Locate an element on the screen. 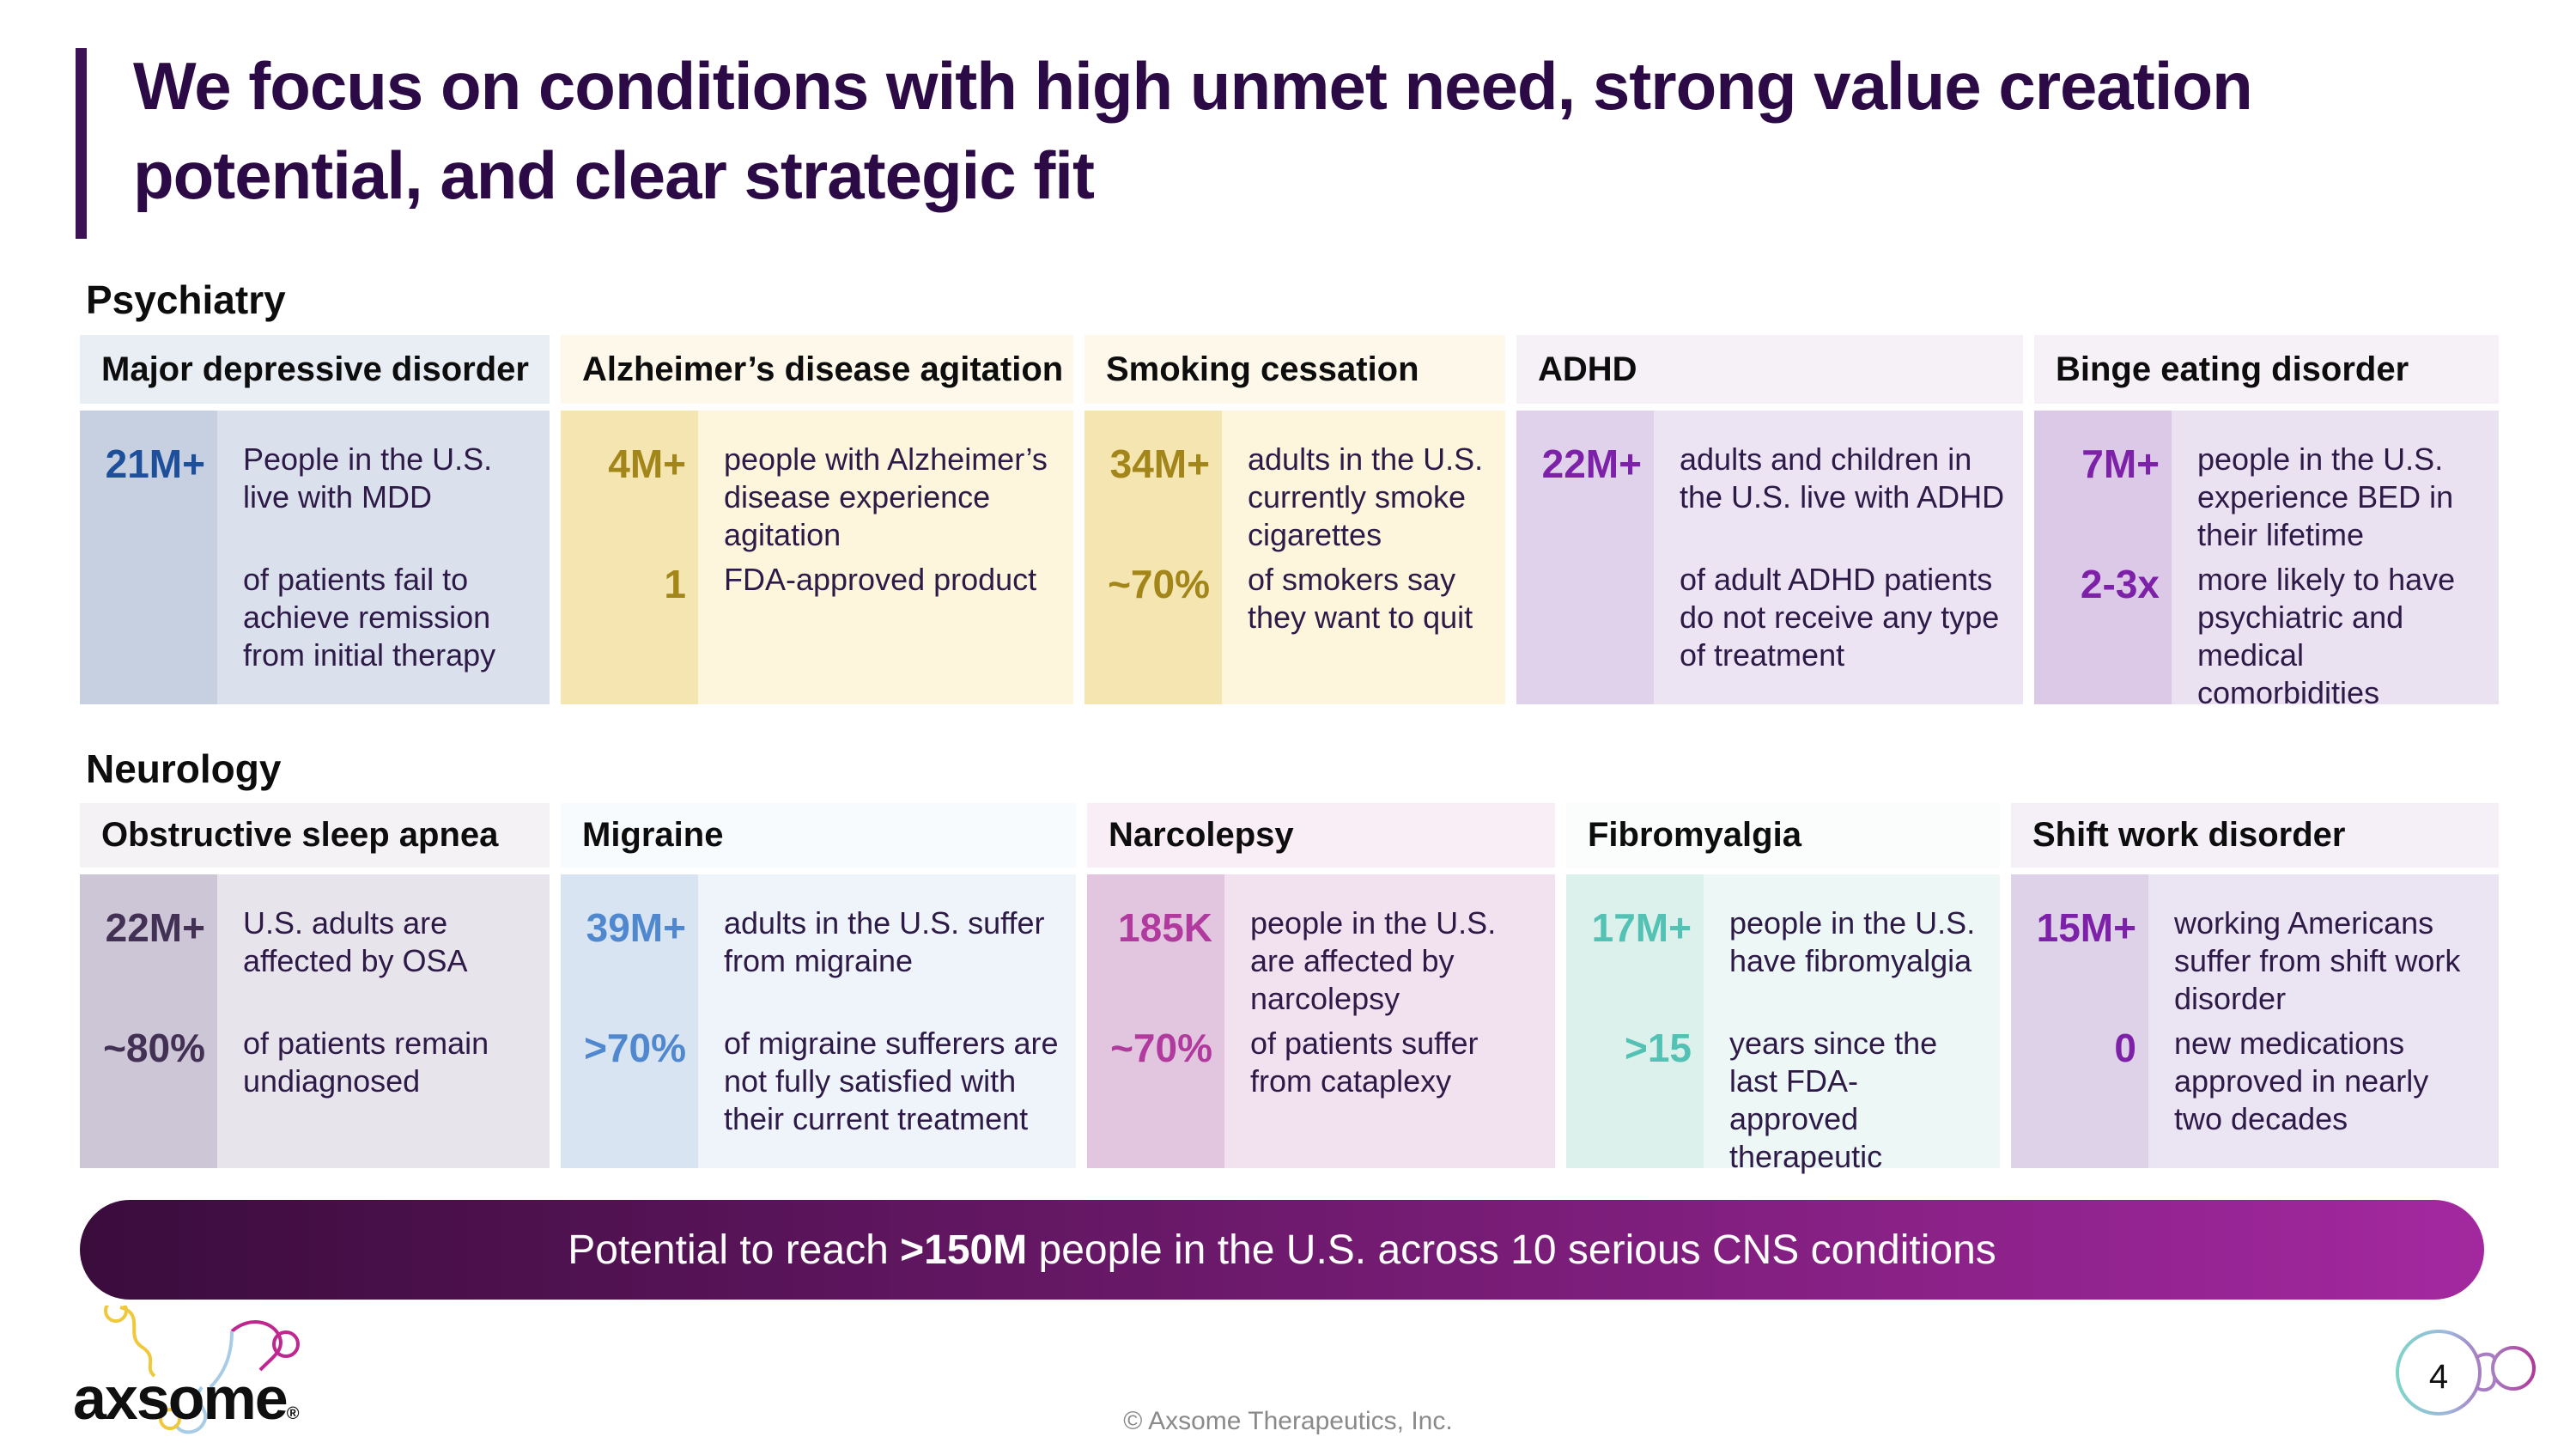 The image size is (2576, 1449). stat-description: of patients remain undiagnosed is located at coordinates (366, 1062).